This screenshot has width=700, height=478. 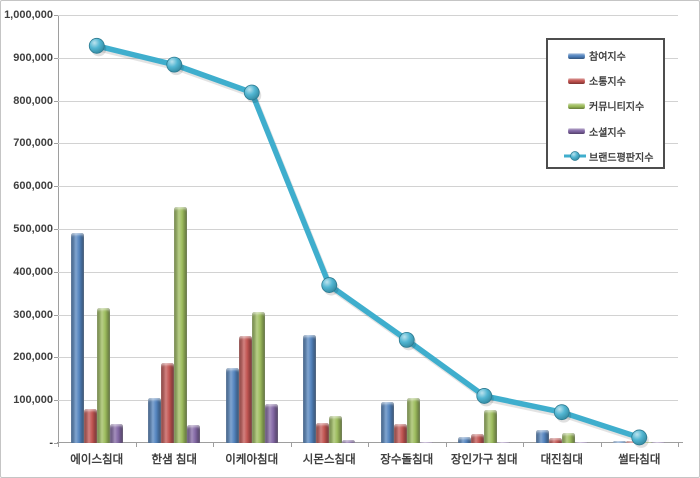 I want to click on legend-item: 참여지수, so click(x=615, y=55).